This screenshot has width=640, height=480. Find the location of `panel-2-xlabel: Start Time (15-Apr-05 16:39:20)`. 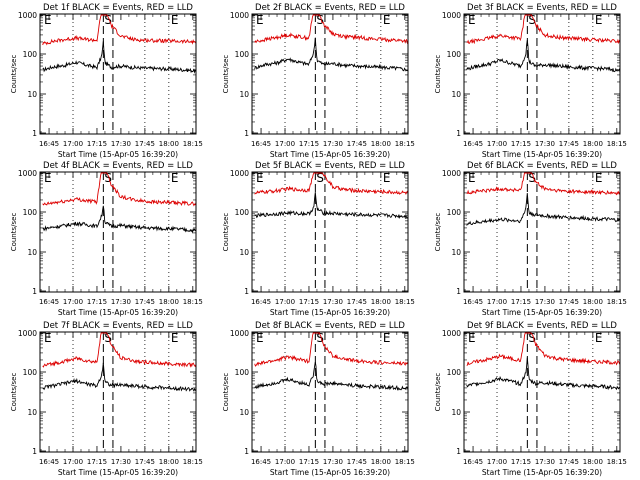

panel-2-xlabel: Start Time (15-Apr-05 16:39:20) is located at coordinates (330, 154).